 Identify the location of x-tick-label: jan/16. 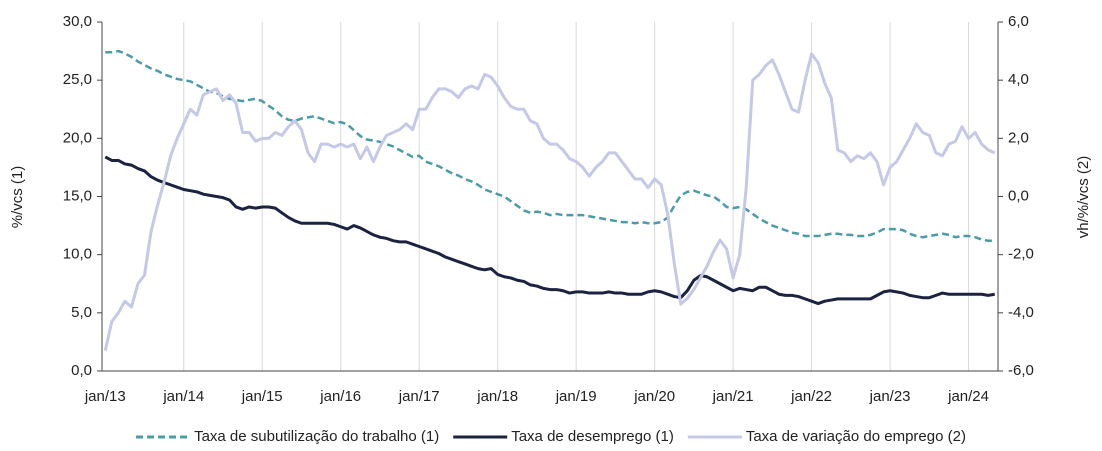
(340, 396).